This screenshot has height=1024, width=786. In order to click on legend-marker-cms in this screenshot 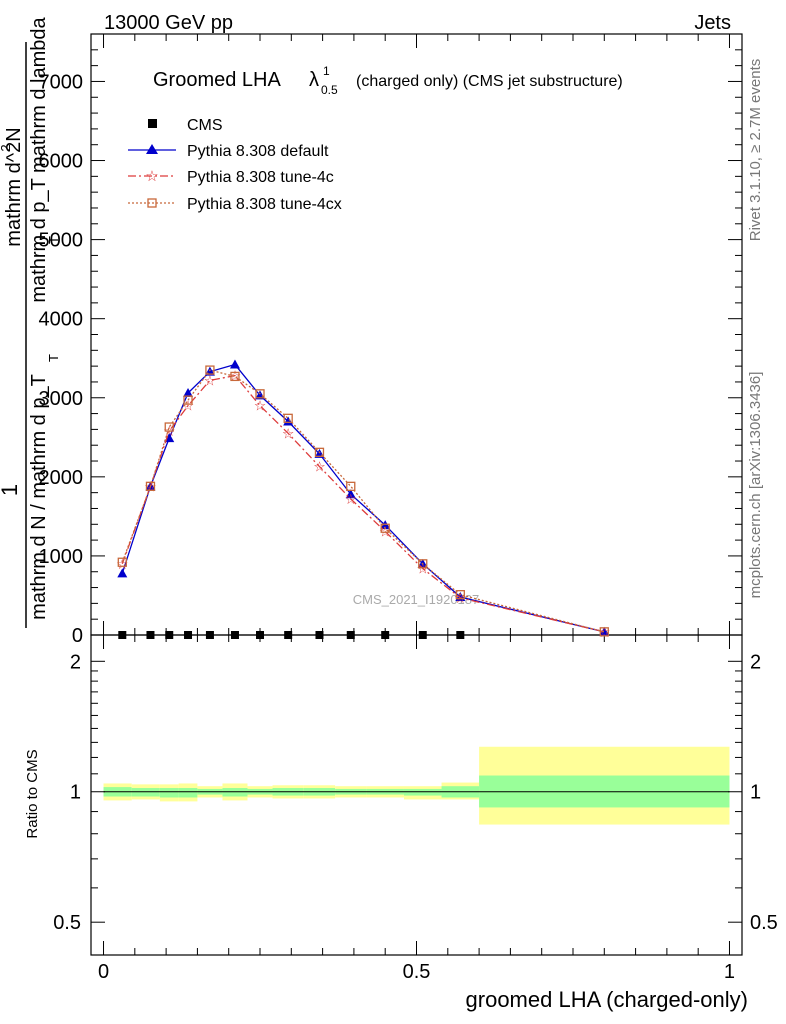, I will do `click(152, 123)`.